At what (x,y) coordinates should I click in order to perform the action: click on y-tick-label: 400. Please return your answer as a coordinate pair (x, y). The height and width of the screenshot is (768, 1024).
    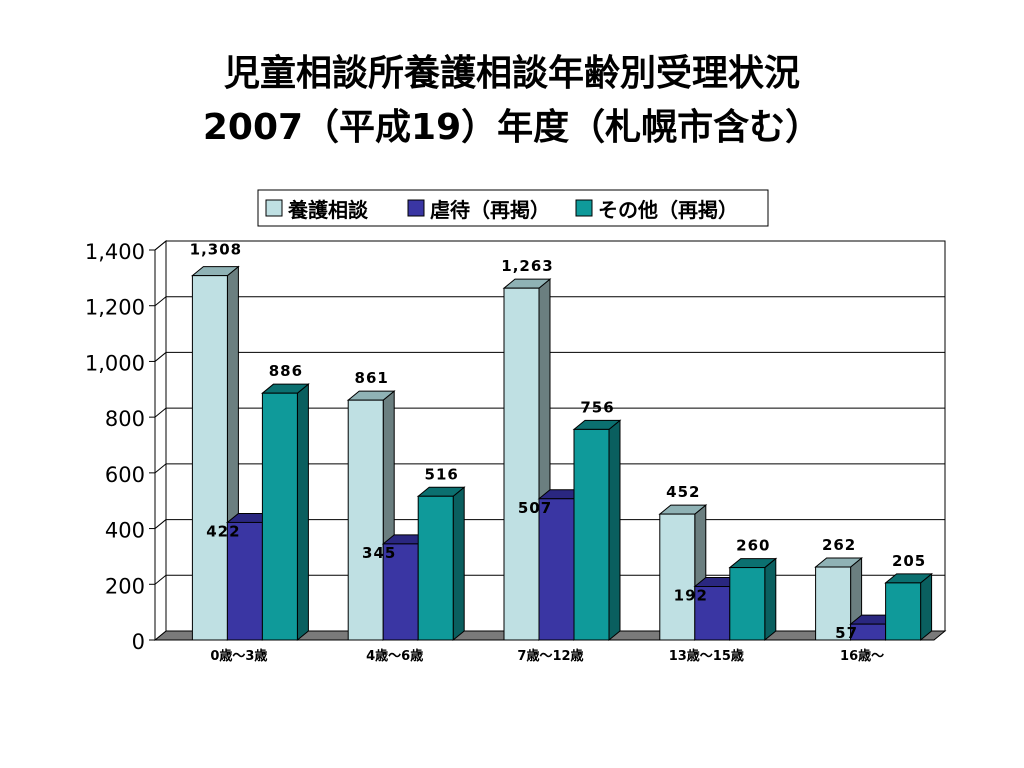
    Looking at the image, I should click on (125, 531).